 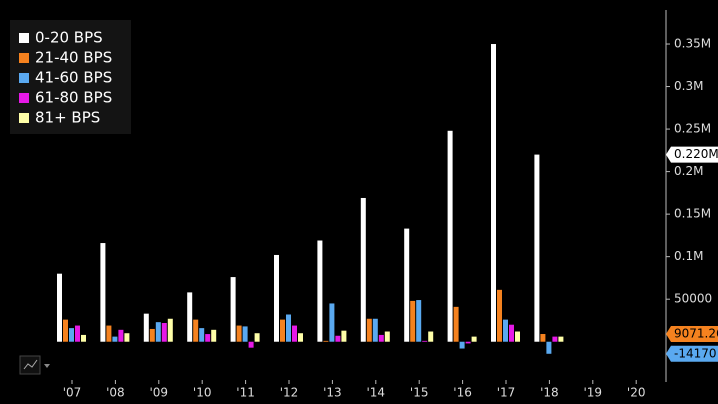 I want to click on dropdown-arrow, so click(x=47, y=366).